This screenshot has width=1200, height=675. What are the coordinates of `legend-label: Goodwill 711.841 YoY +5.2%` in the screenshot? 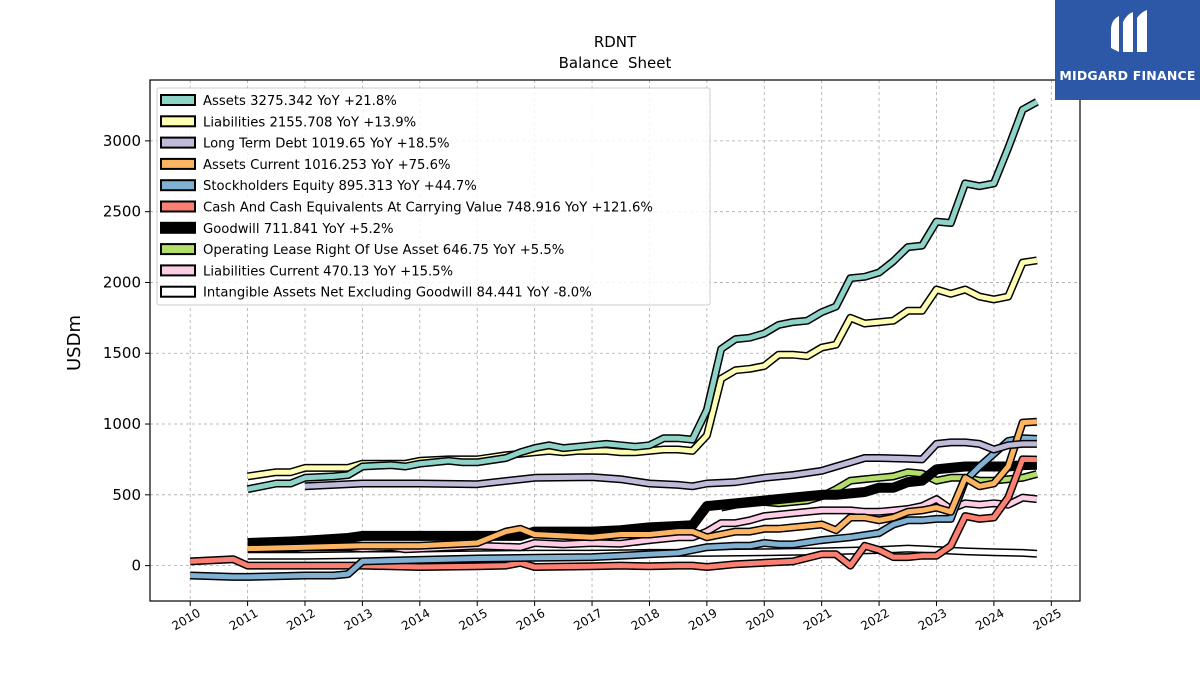 It's located at (298, 229).